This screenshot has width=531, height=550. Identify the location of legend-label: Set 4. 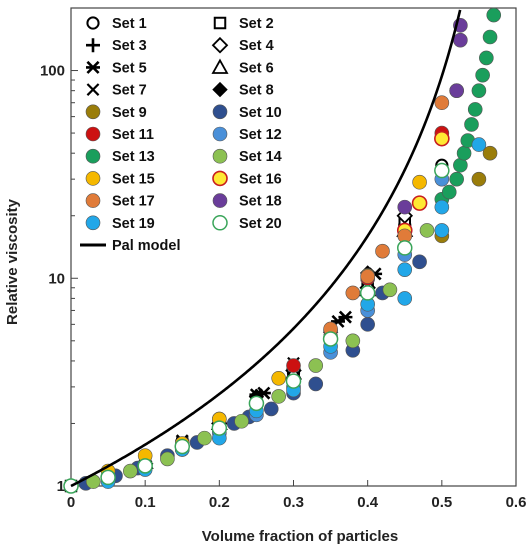
(256, 46).